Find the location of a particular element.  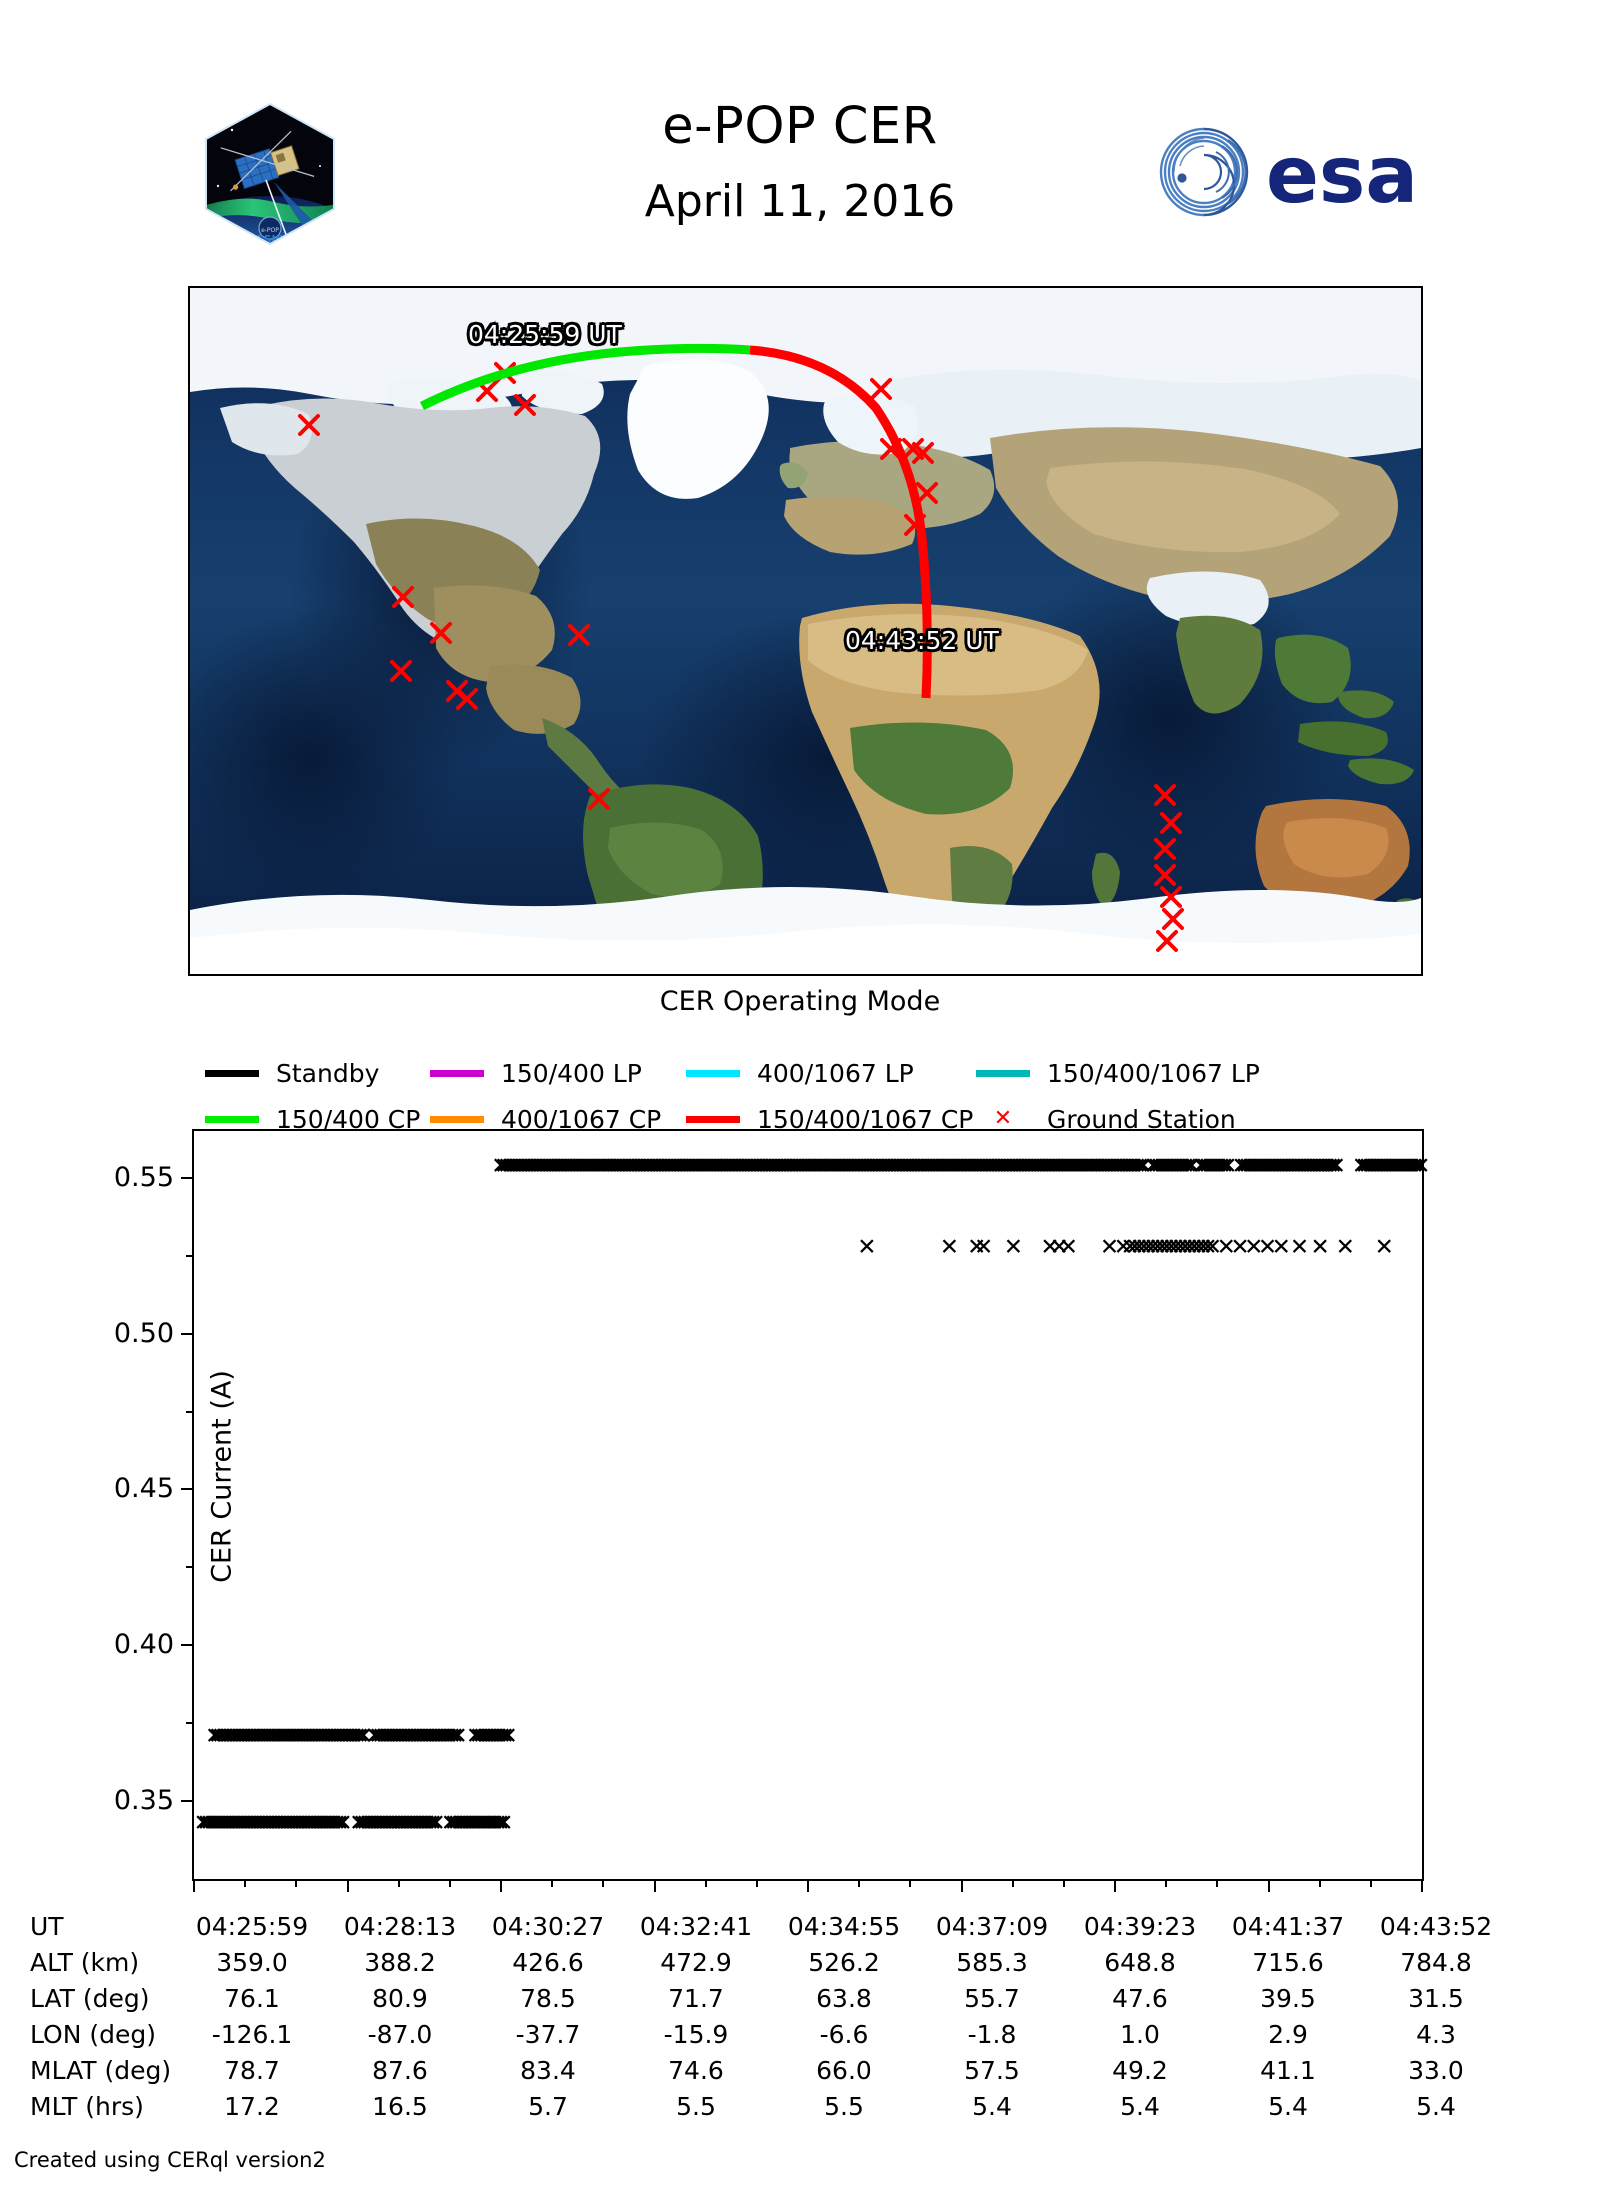

ground-station-x-icon: ✕ is located at coordinates (1003, 1118).